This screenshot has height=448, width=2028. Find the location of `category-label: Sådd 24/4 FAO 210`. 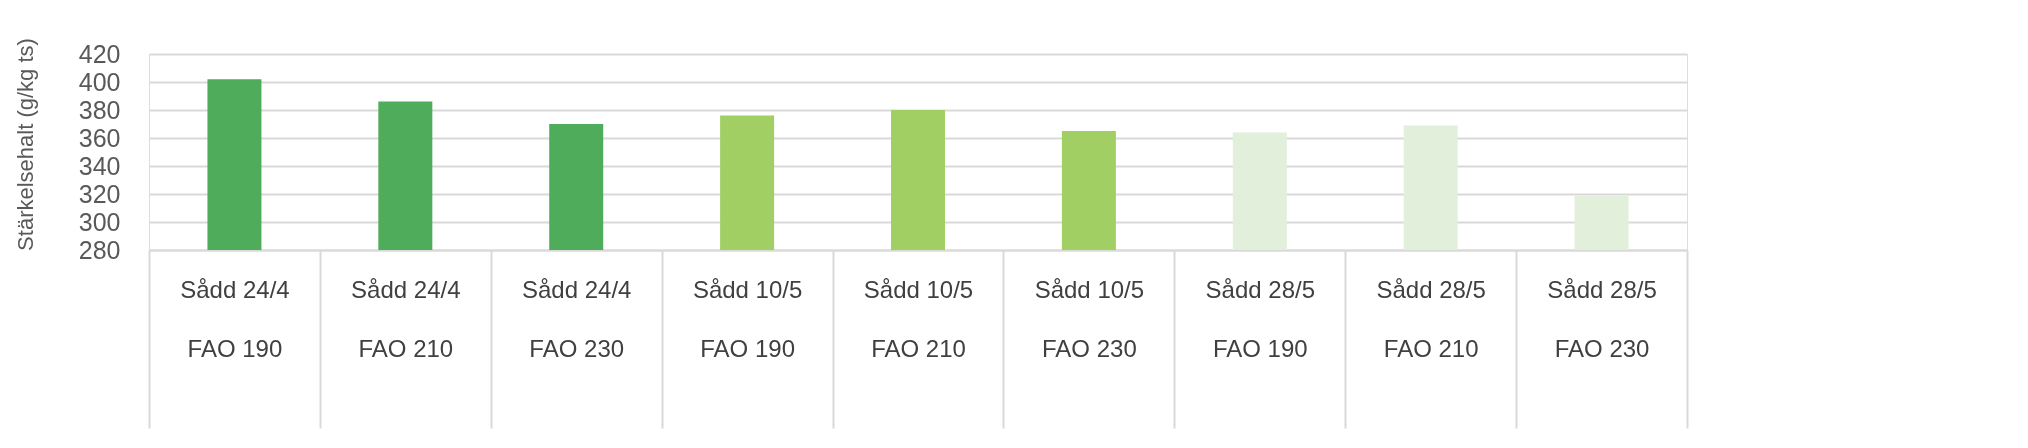

category-label: Sådd 24/4 FAO 210 is located at coordinates (406, 318).